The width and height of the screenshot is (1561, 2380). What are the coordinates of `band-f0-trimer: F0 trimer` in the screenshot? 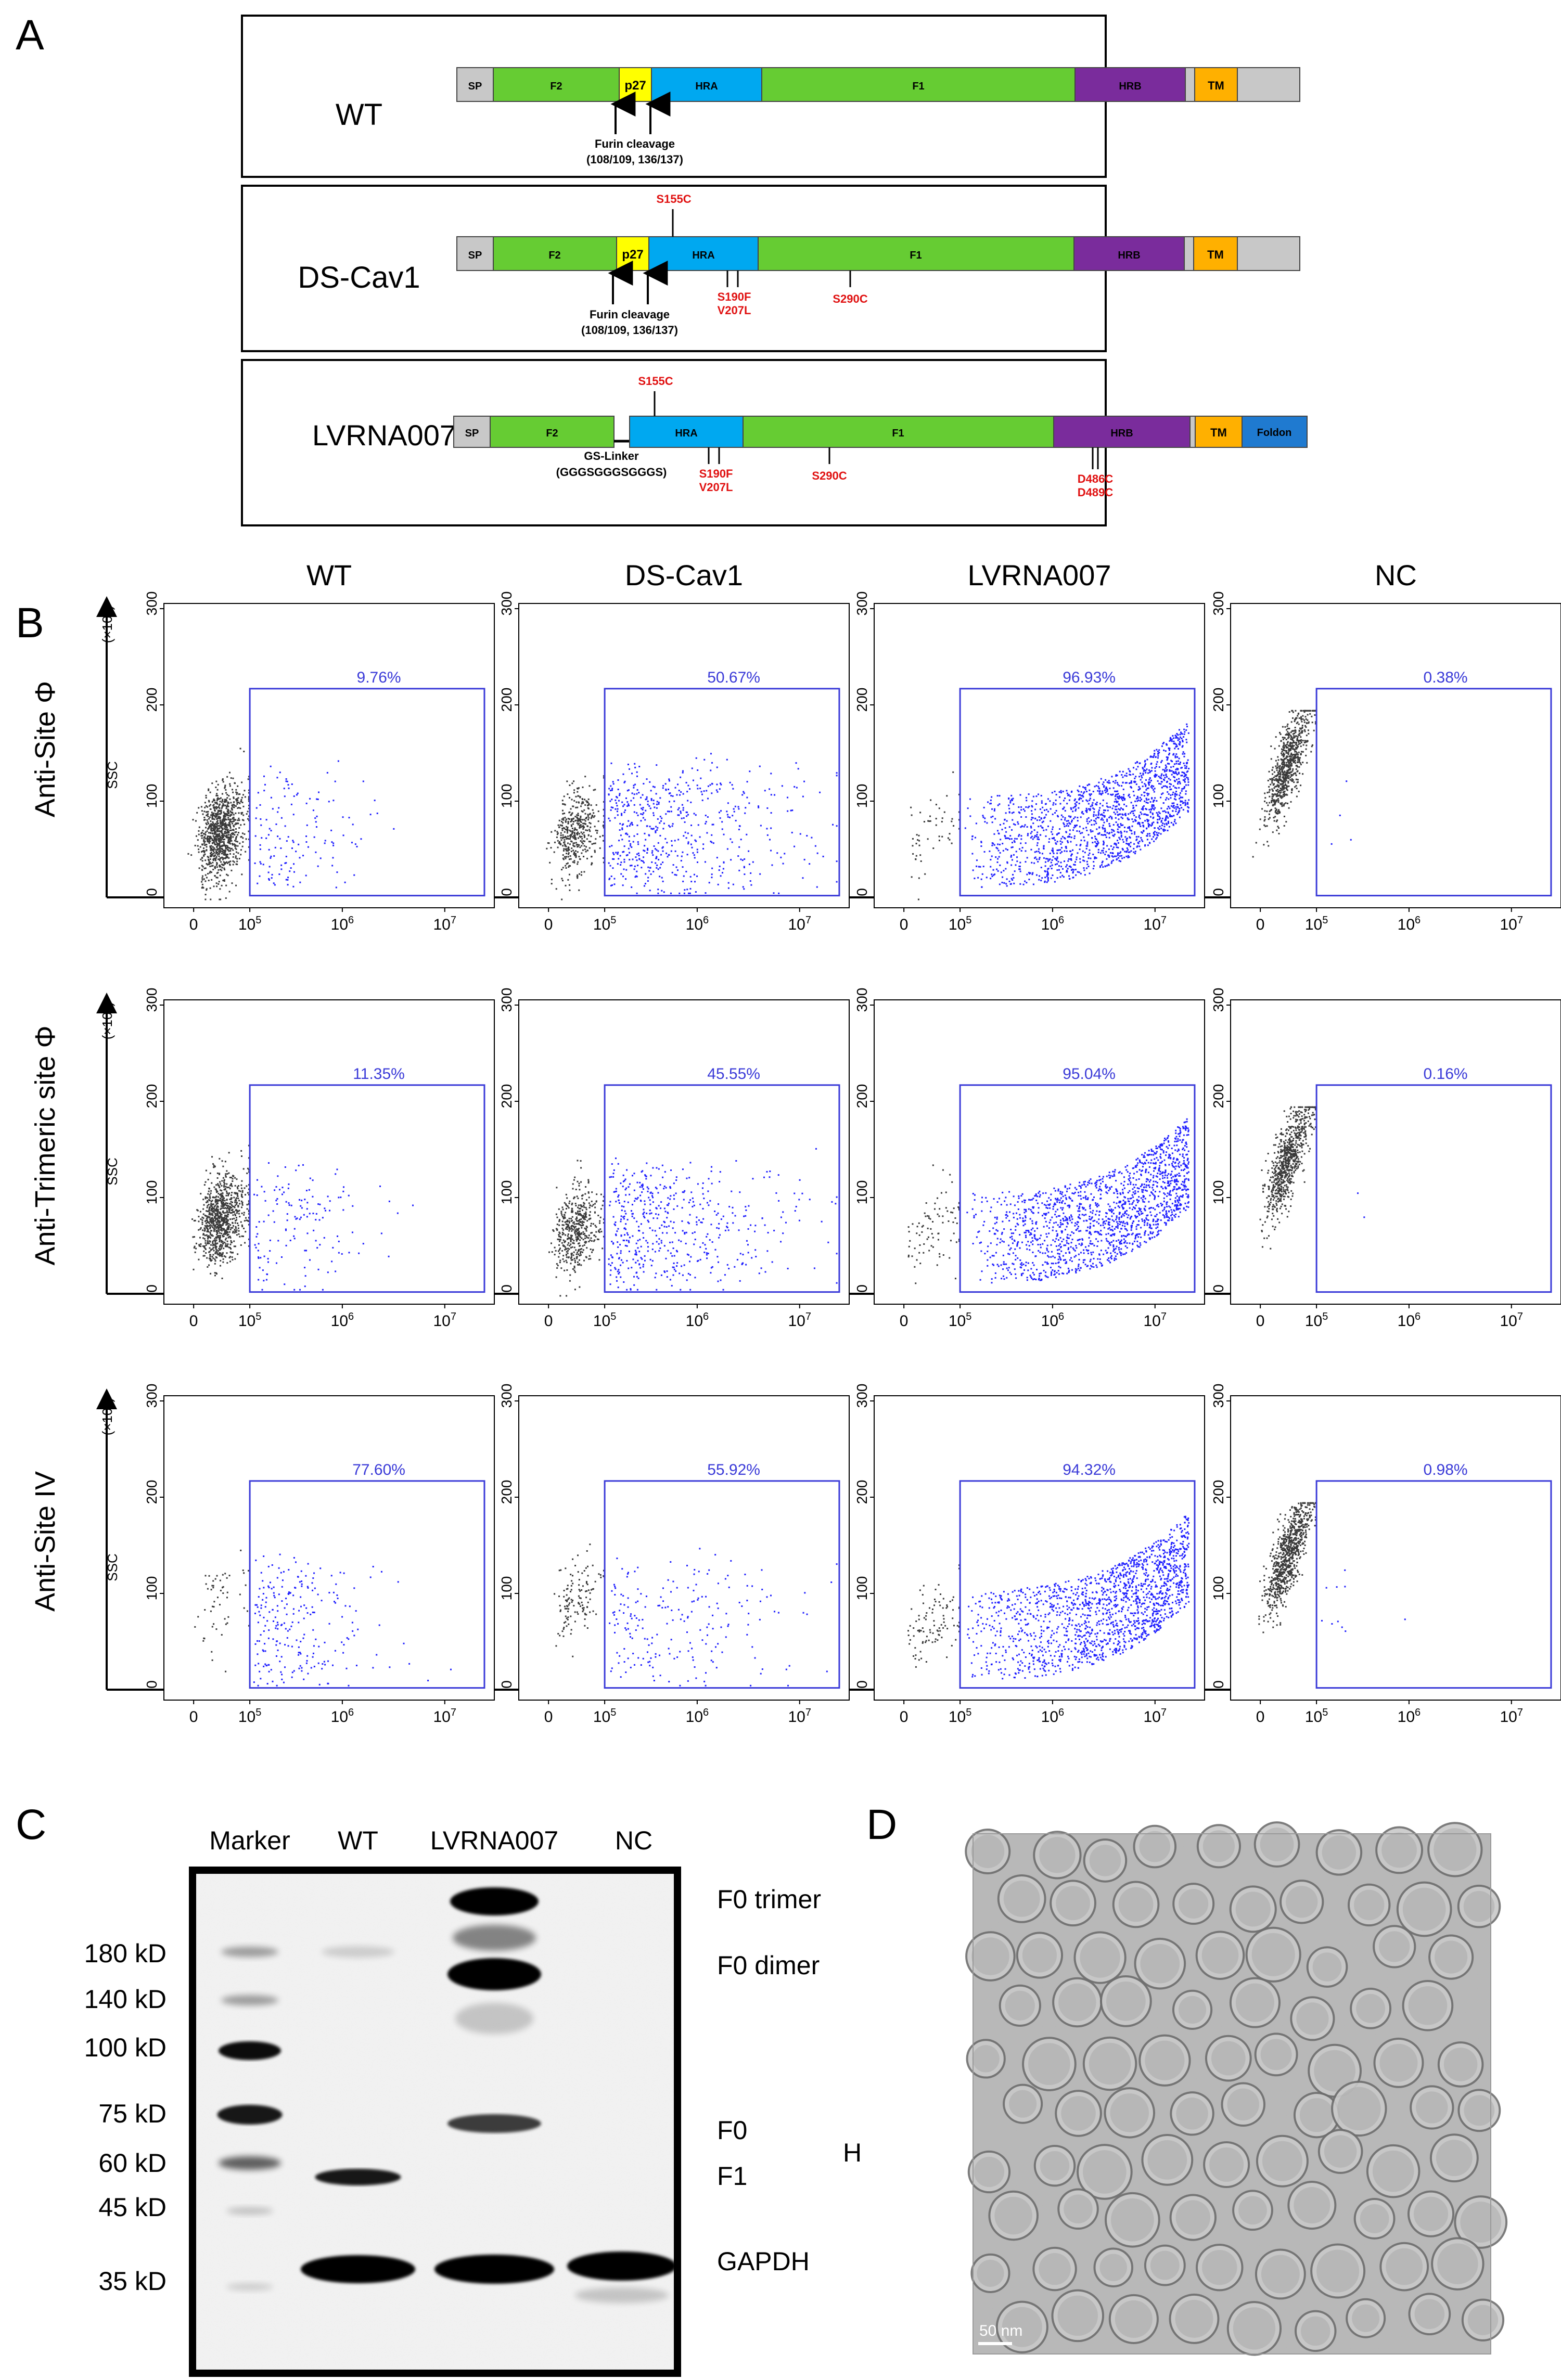 It's located at (769, 1900).